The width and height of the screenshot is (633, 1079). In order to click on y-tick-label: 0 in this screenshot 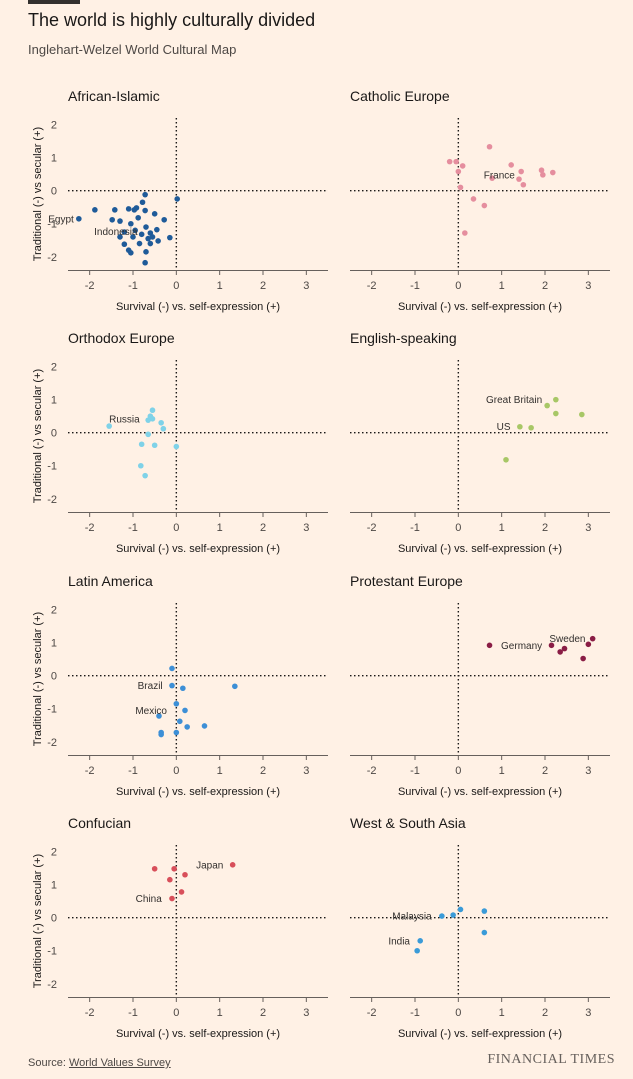, I will do `click(54, 677)`.